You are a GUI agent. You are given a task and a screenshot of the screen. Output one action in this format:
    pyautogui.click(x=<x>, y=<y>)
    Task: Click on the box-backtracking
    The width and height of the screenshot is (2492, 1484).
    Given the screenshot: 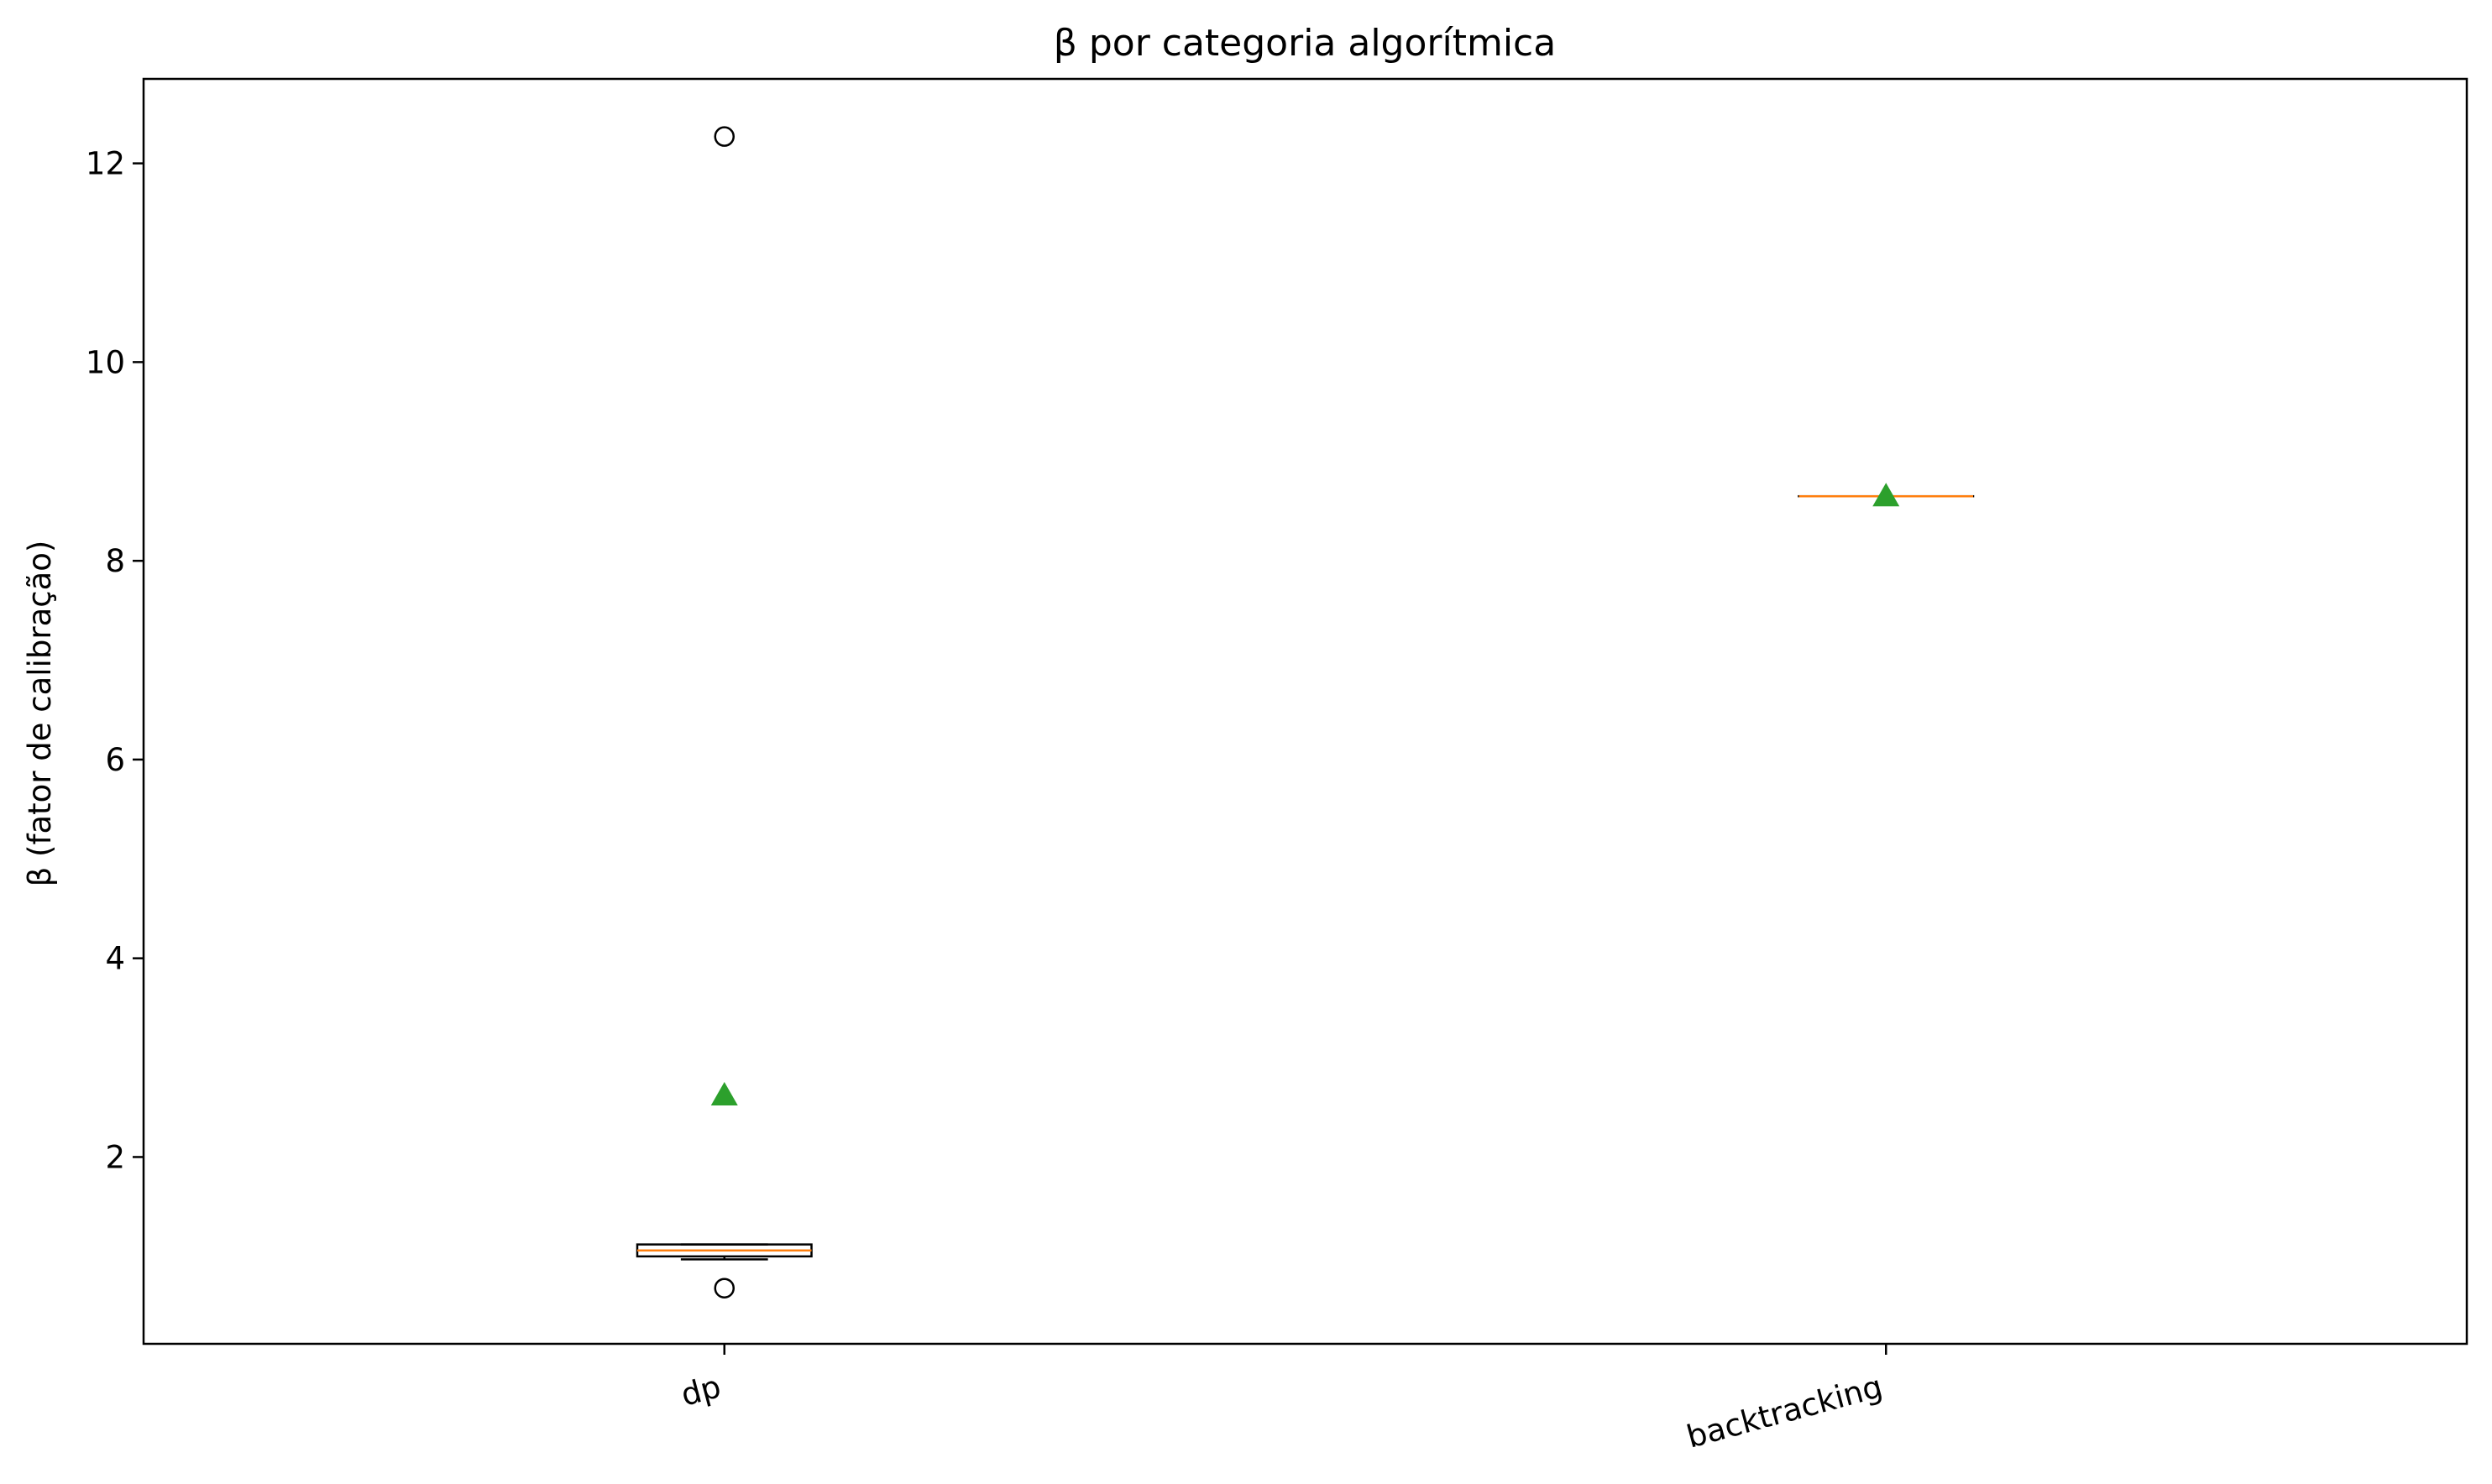 What is the action you would take?
    pyautogui.click(x=1887, y=495)
    